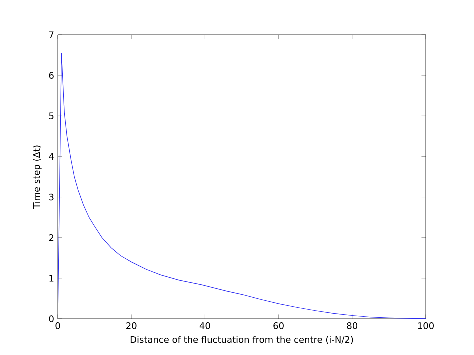 The width and height of the screenshot is (474, 355). Describe the element at coordinates (279, 326) in the screenshot. I see `x-tick-label: 60` at that location.